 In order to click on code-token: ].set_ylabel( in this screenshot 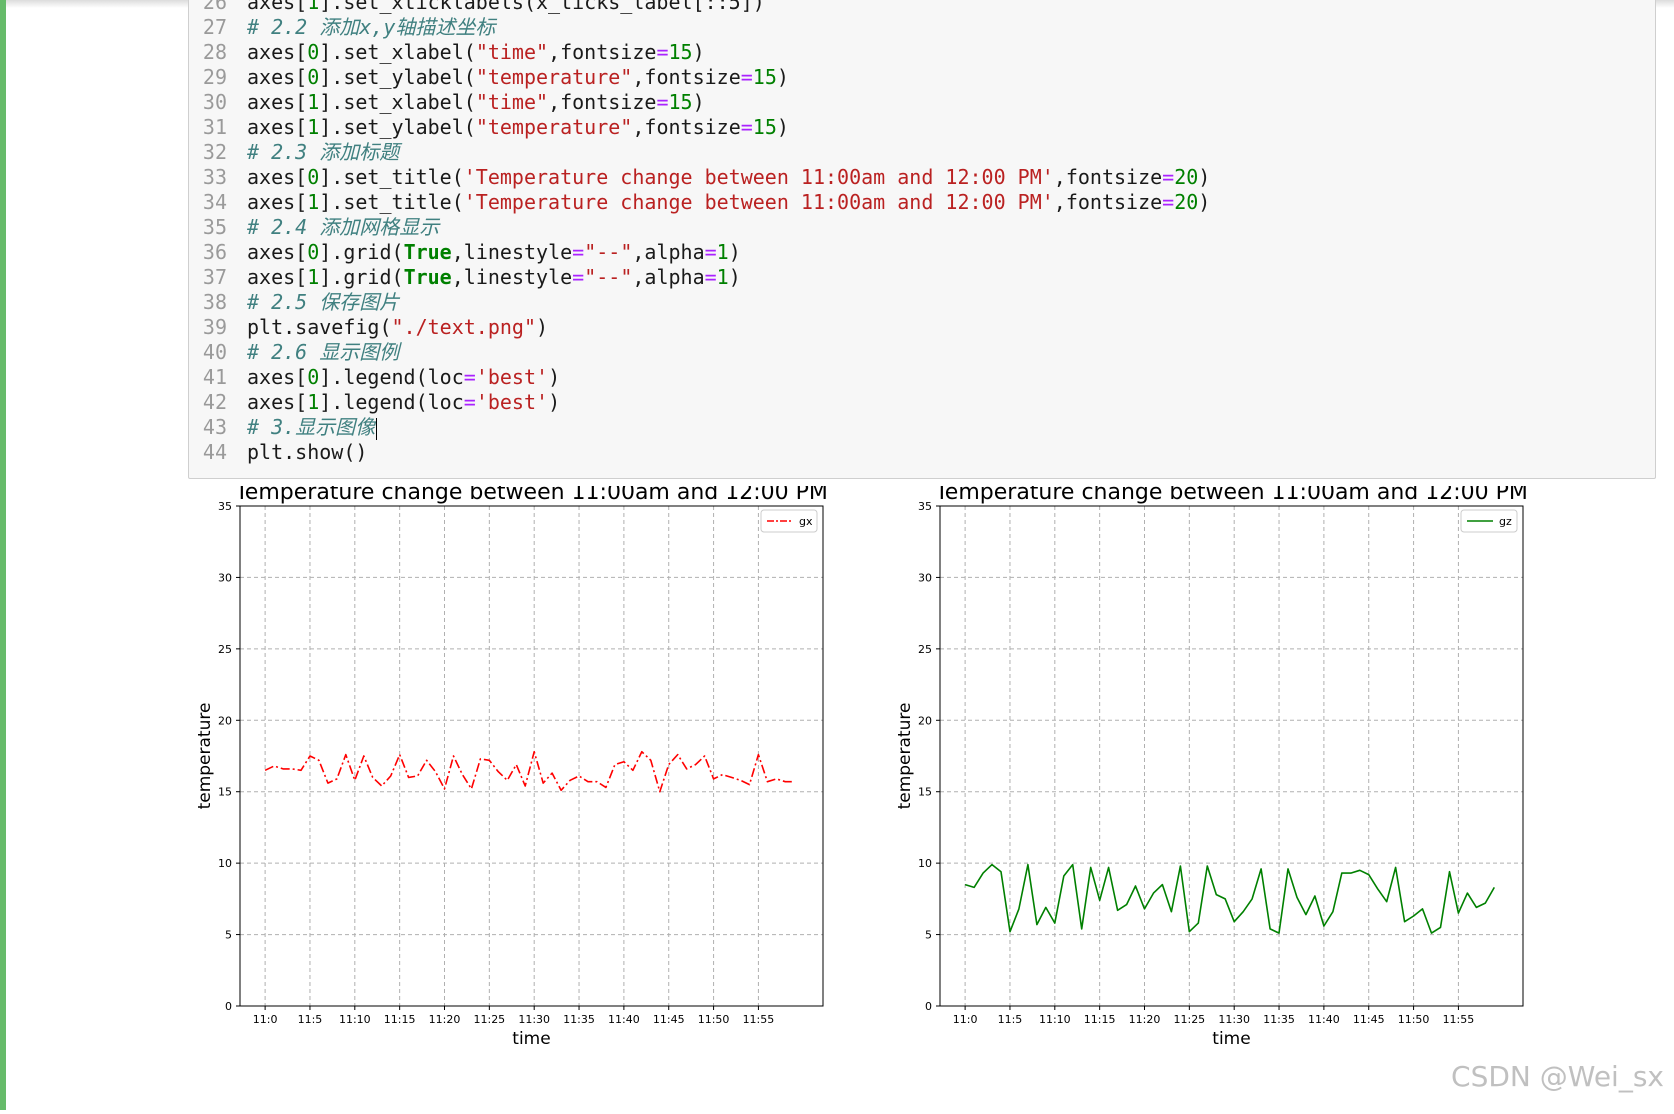, I will do `click(397, 77)`.